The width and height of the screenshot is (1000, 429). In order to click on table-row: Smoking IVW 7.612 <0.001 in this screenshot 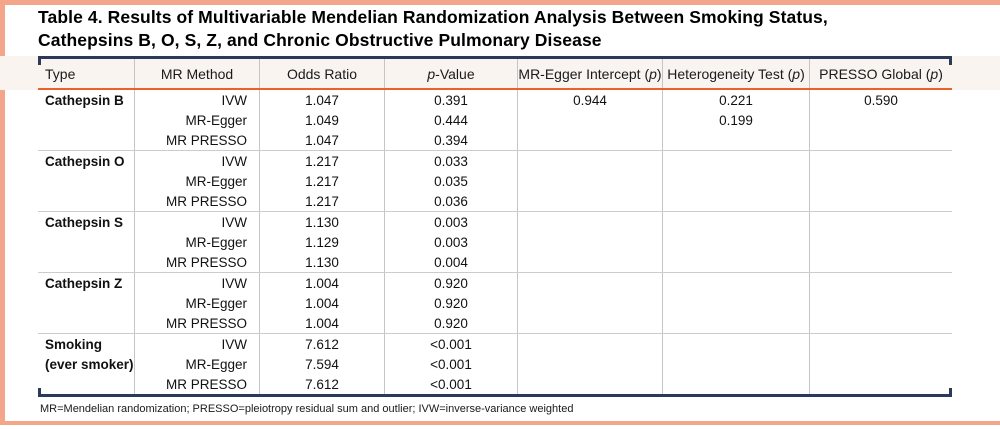, I will do `click(495, 344)`.